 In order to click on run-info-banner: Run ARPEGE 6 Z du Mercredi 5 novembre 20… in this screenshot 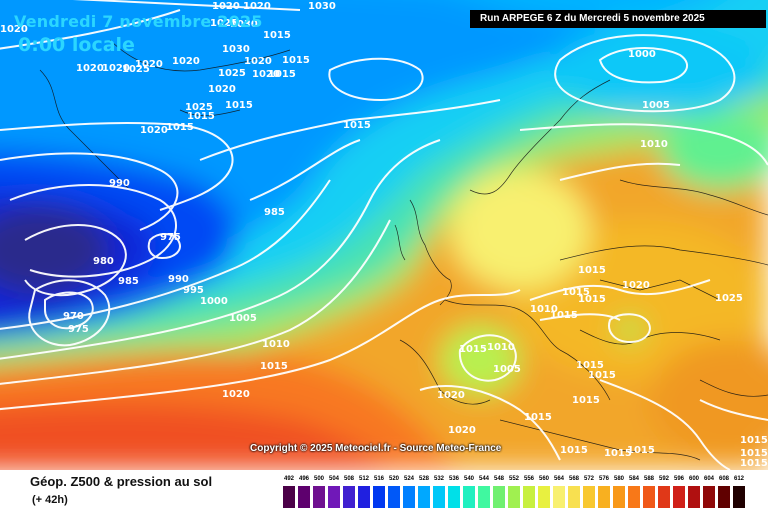, I will do `click(618, 19)`.